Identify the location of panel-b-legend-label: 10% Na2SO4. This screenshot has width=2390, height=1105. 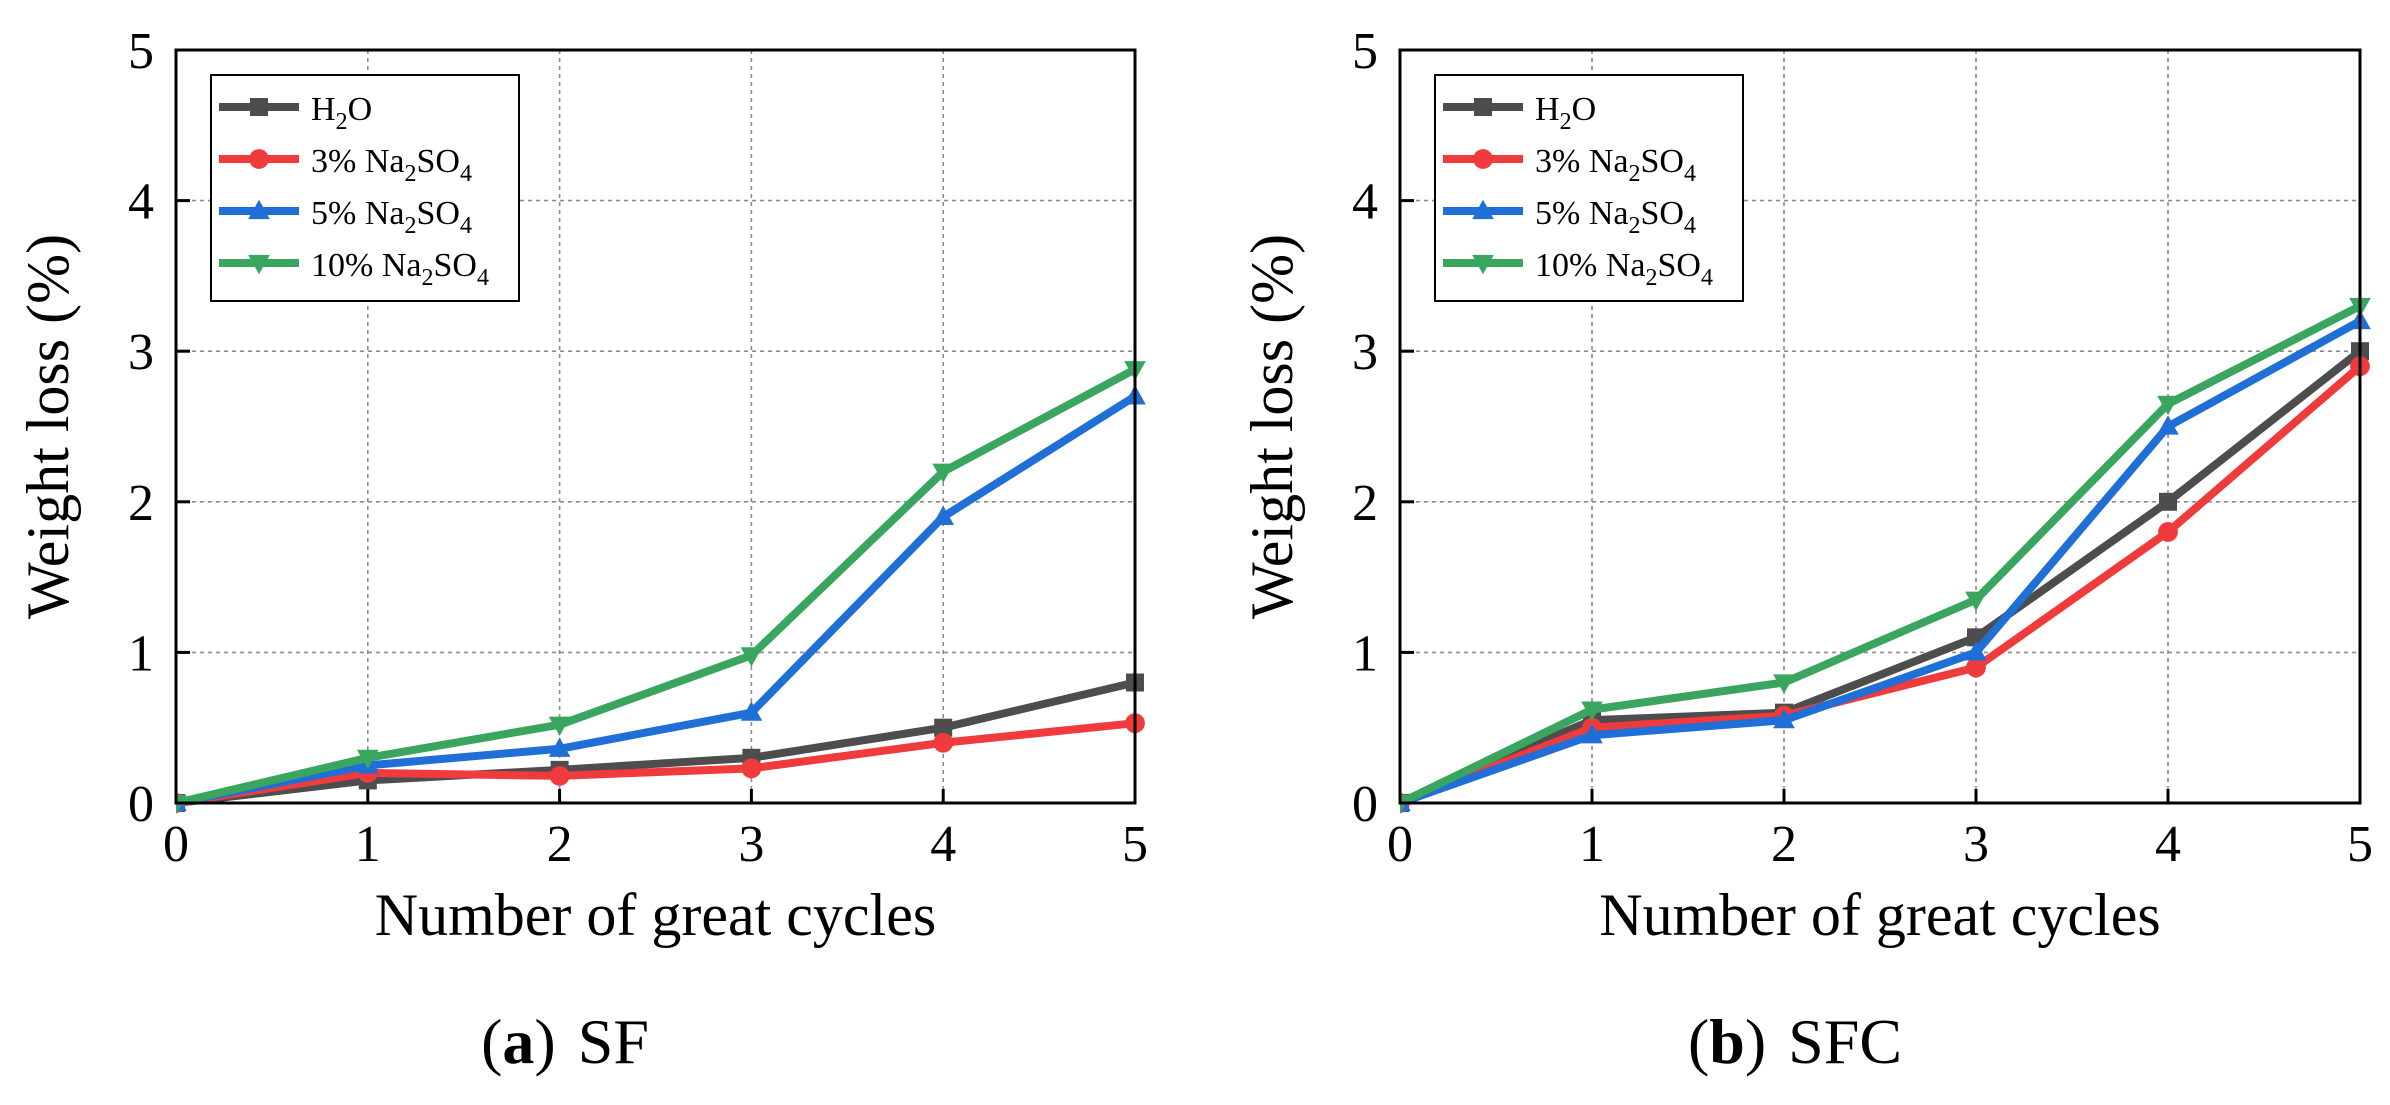
(1624, 269).